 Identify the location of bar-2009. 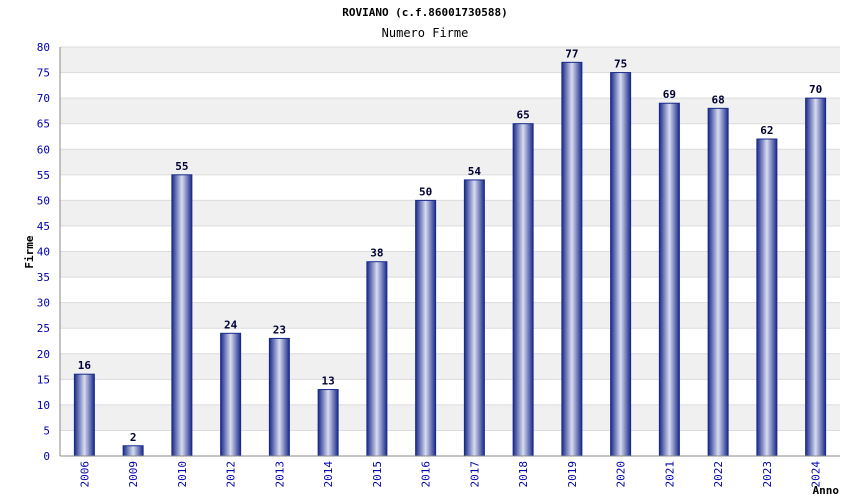
(133, 451).